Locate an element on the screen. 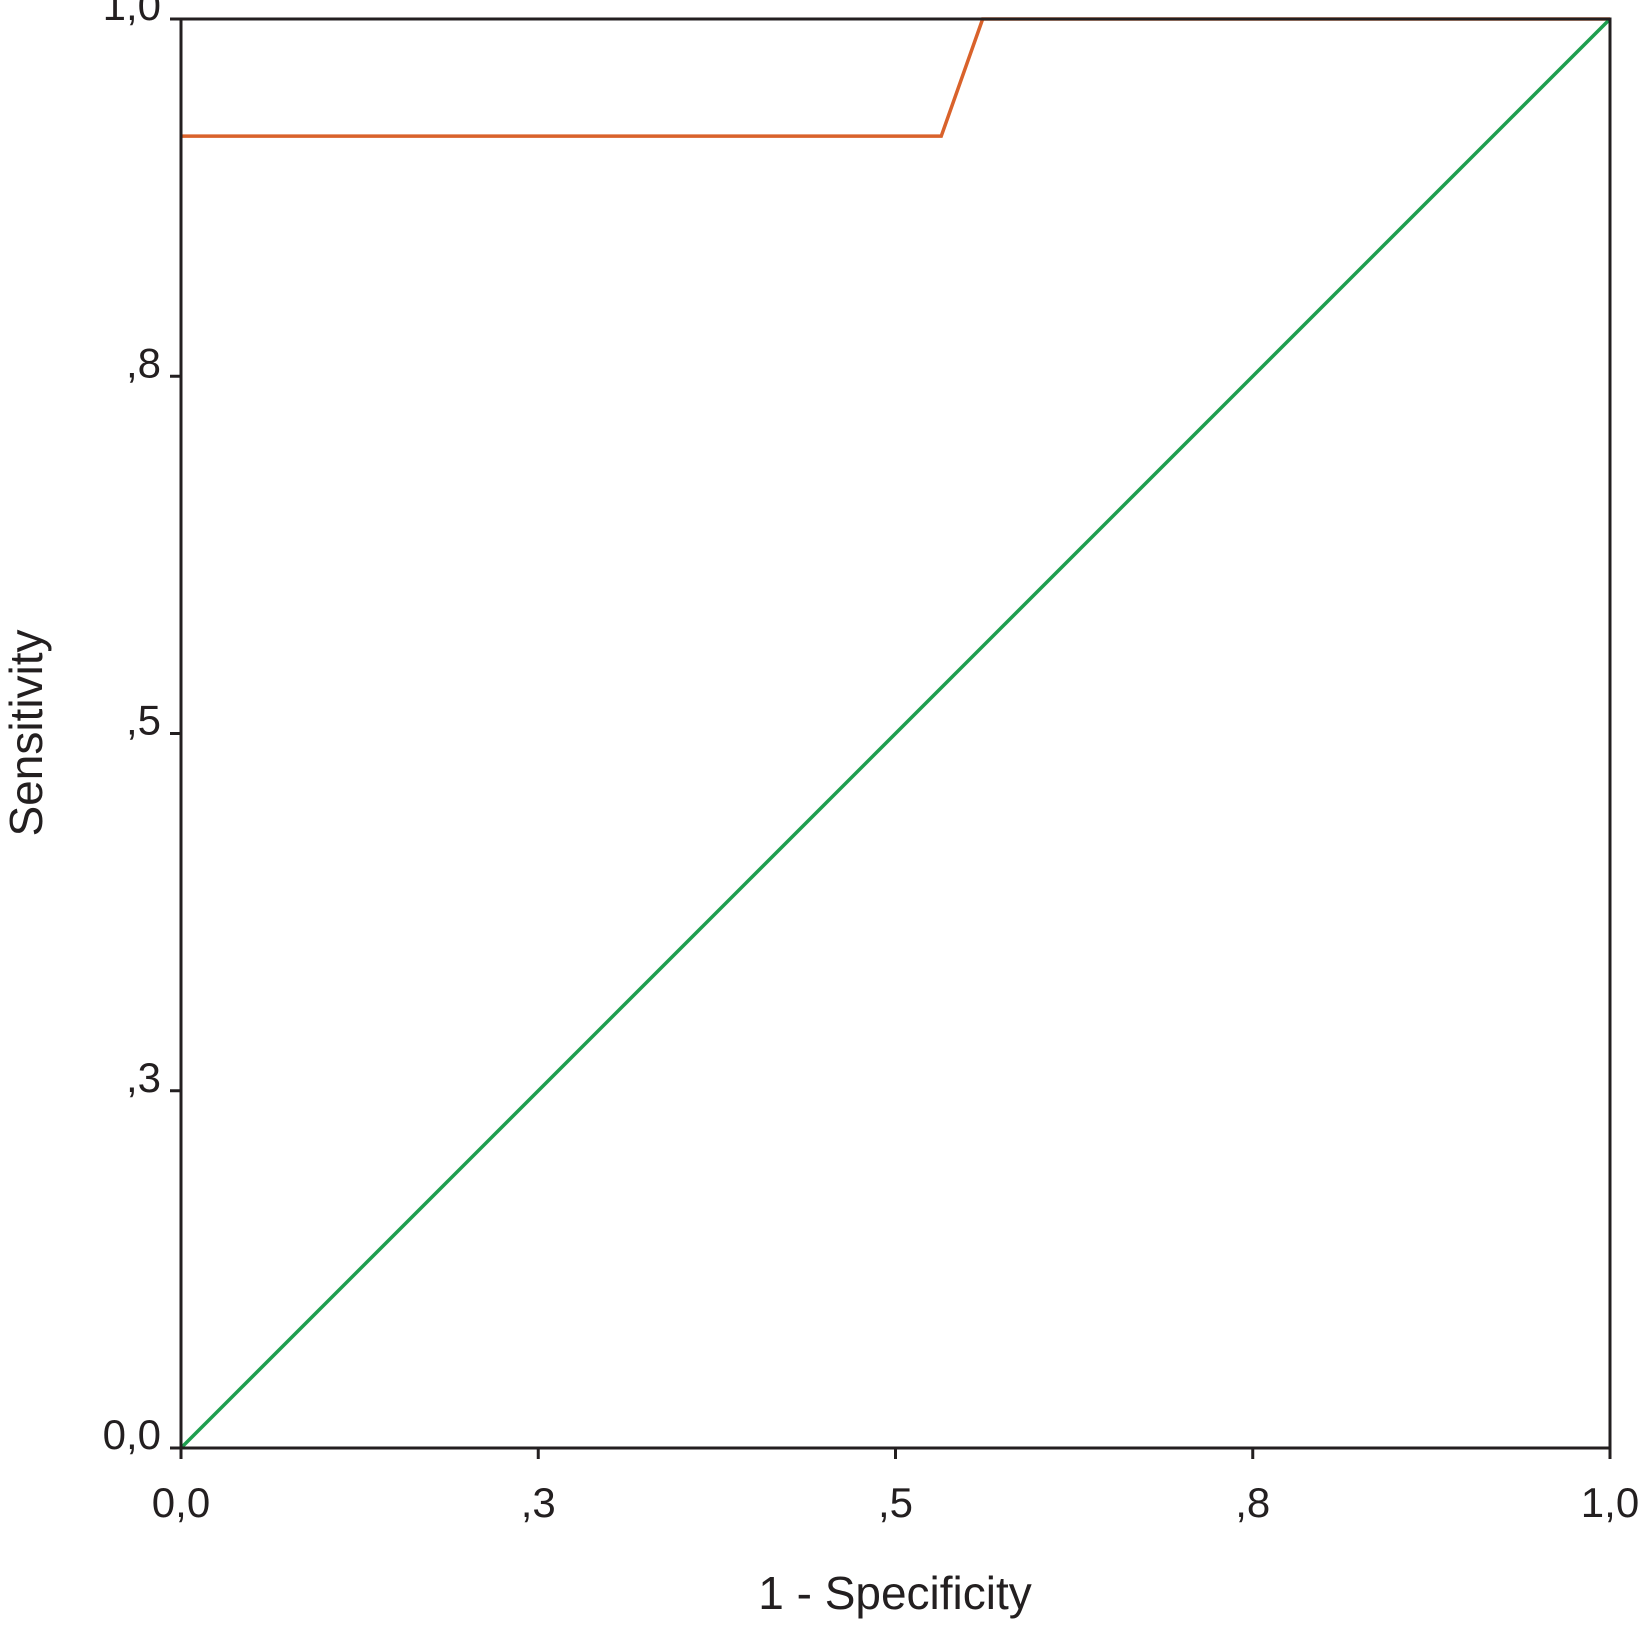  y-tick-label: 1,0 is located at coordinates (132, 14).